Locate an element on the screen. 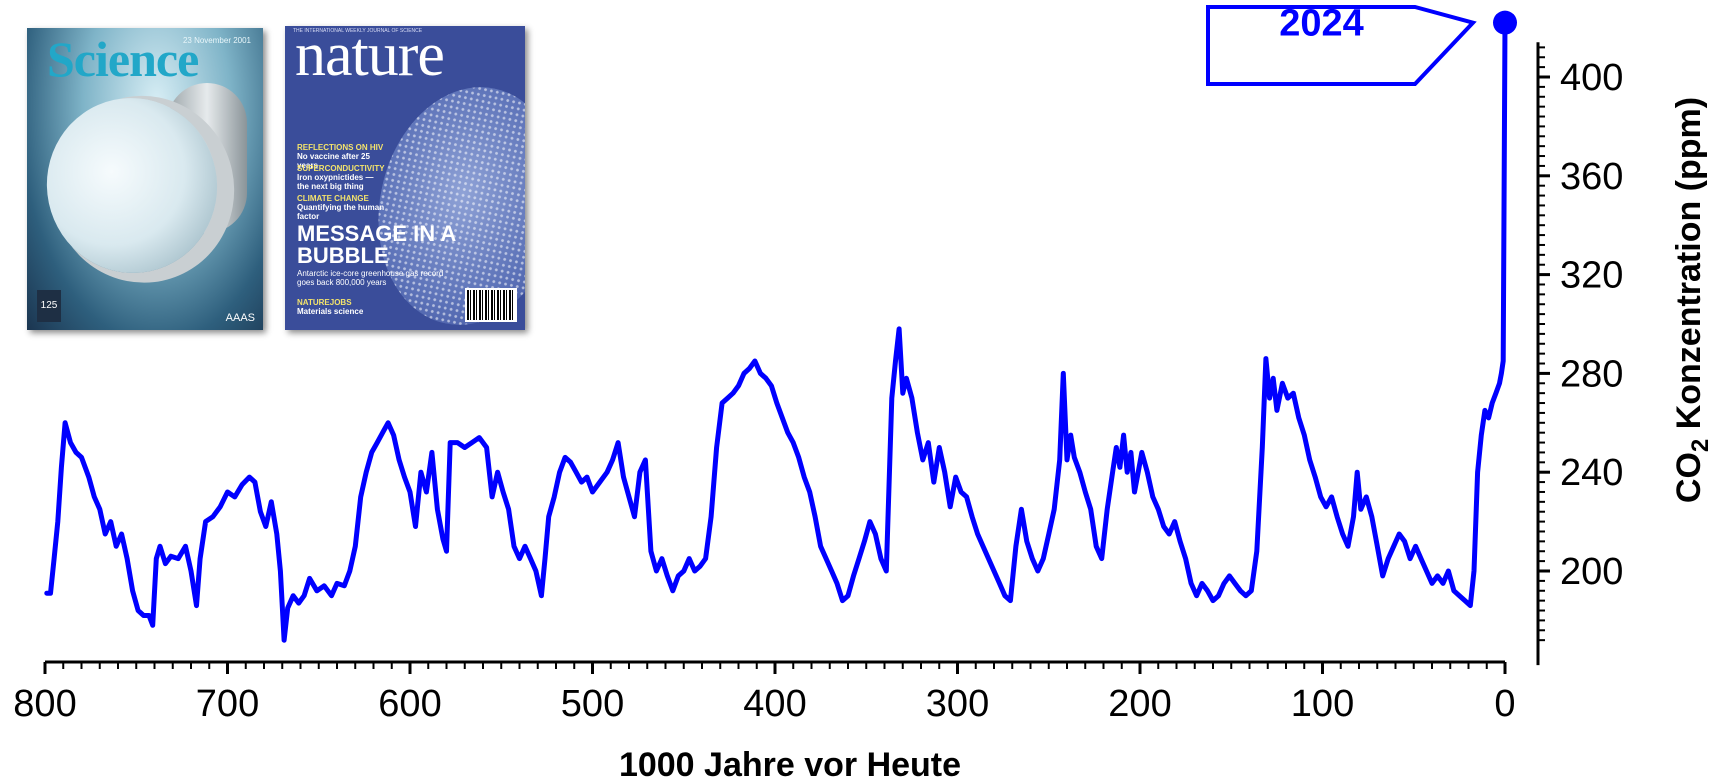  cover-heading-superconductivity: SUPERCONDUCTIVITY is located at coordinates (341, 168).